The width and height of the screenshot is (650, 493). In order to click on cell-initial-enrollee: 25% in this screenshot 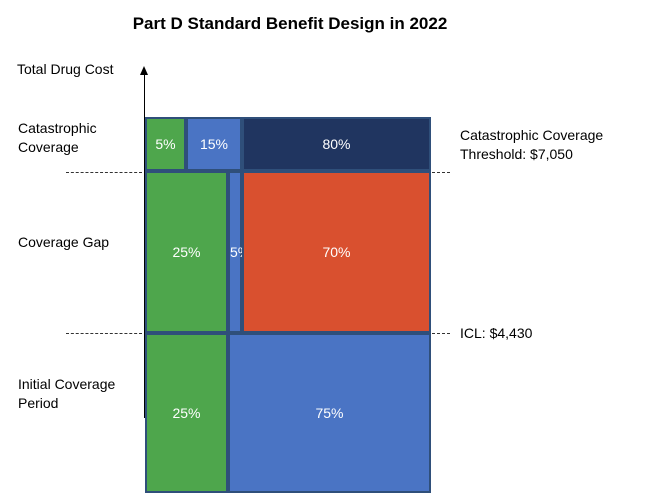, I will do `click(186, 413)`.